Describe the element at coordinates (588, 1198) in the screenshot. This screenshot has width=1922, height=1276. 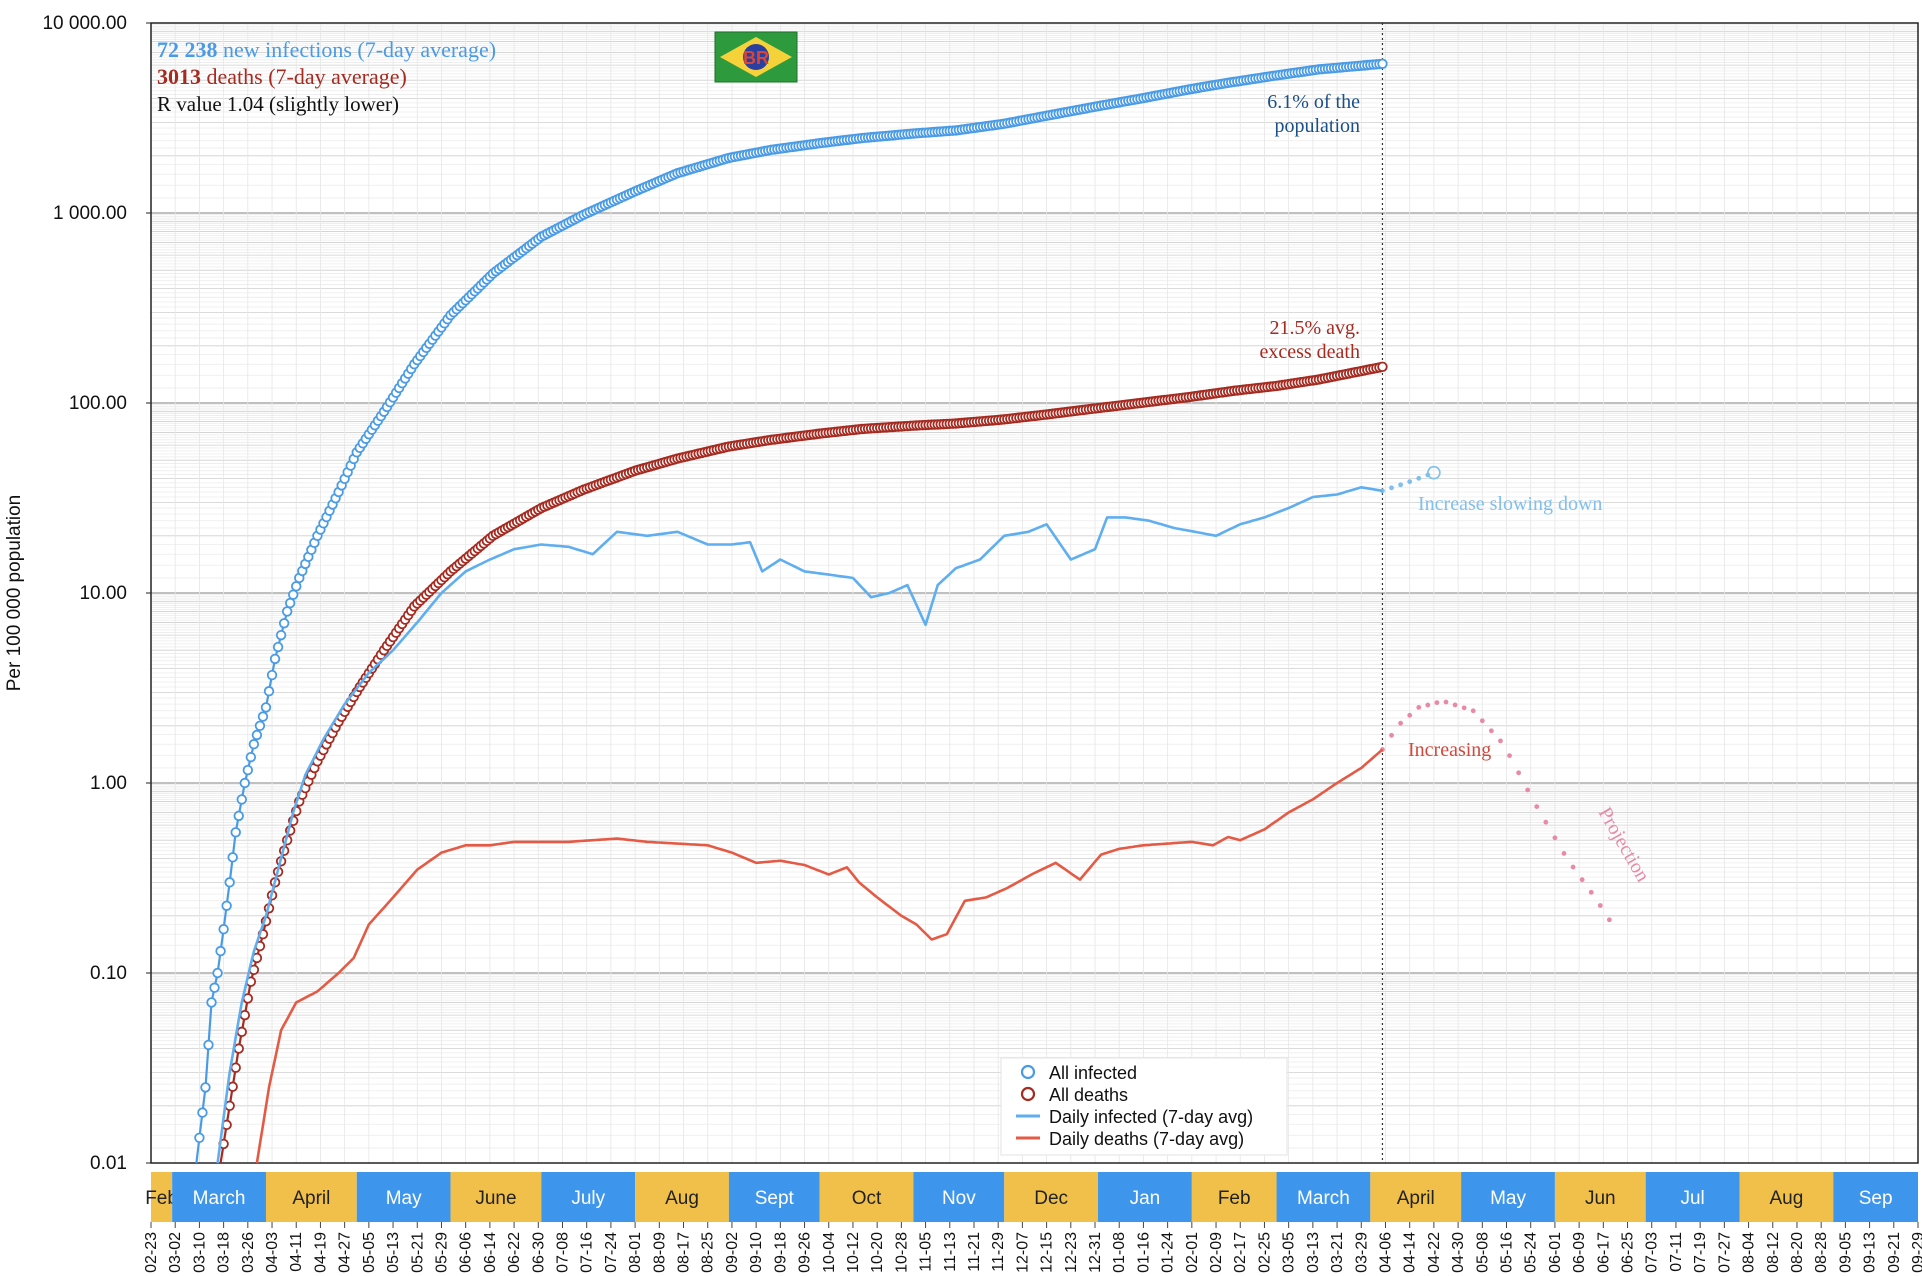
I see `month-label: July` at that location.